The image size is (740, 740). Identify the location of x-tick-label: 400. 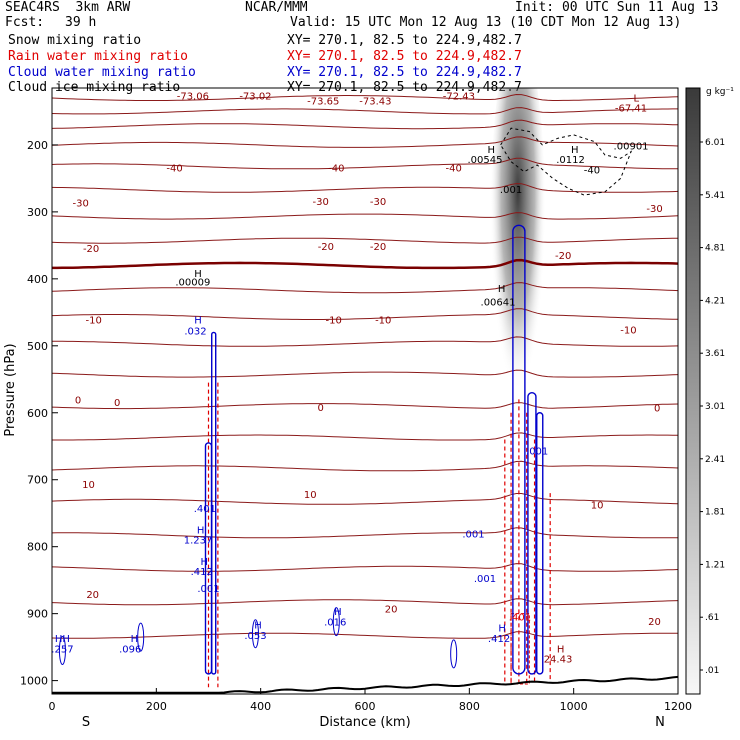
(260, 706).